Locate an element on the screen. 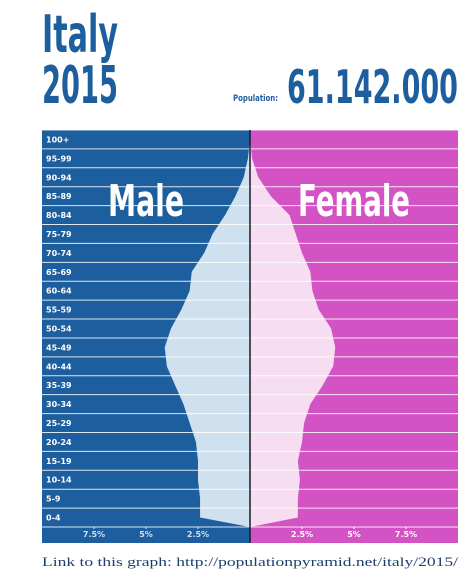  age-label: 50-54 is located at coordinates (59, 329).